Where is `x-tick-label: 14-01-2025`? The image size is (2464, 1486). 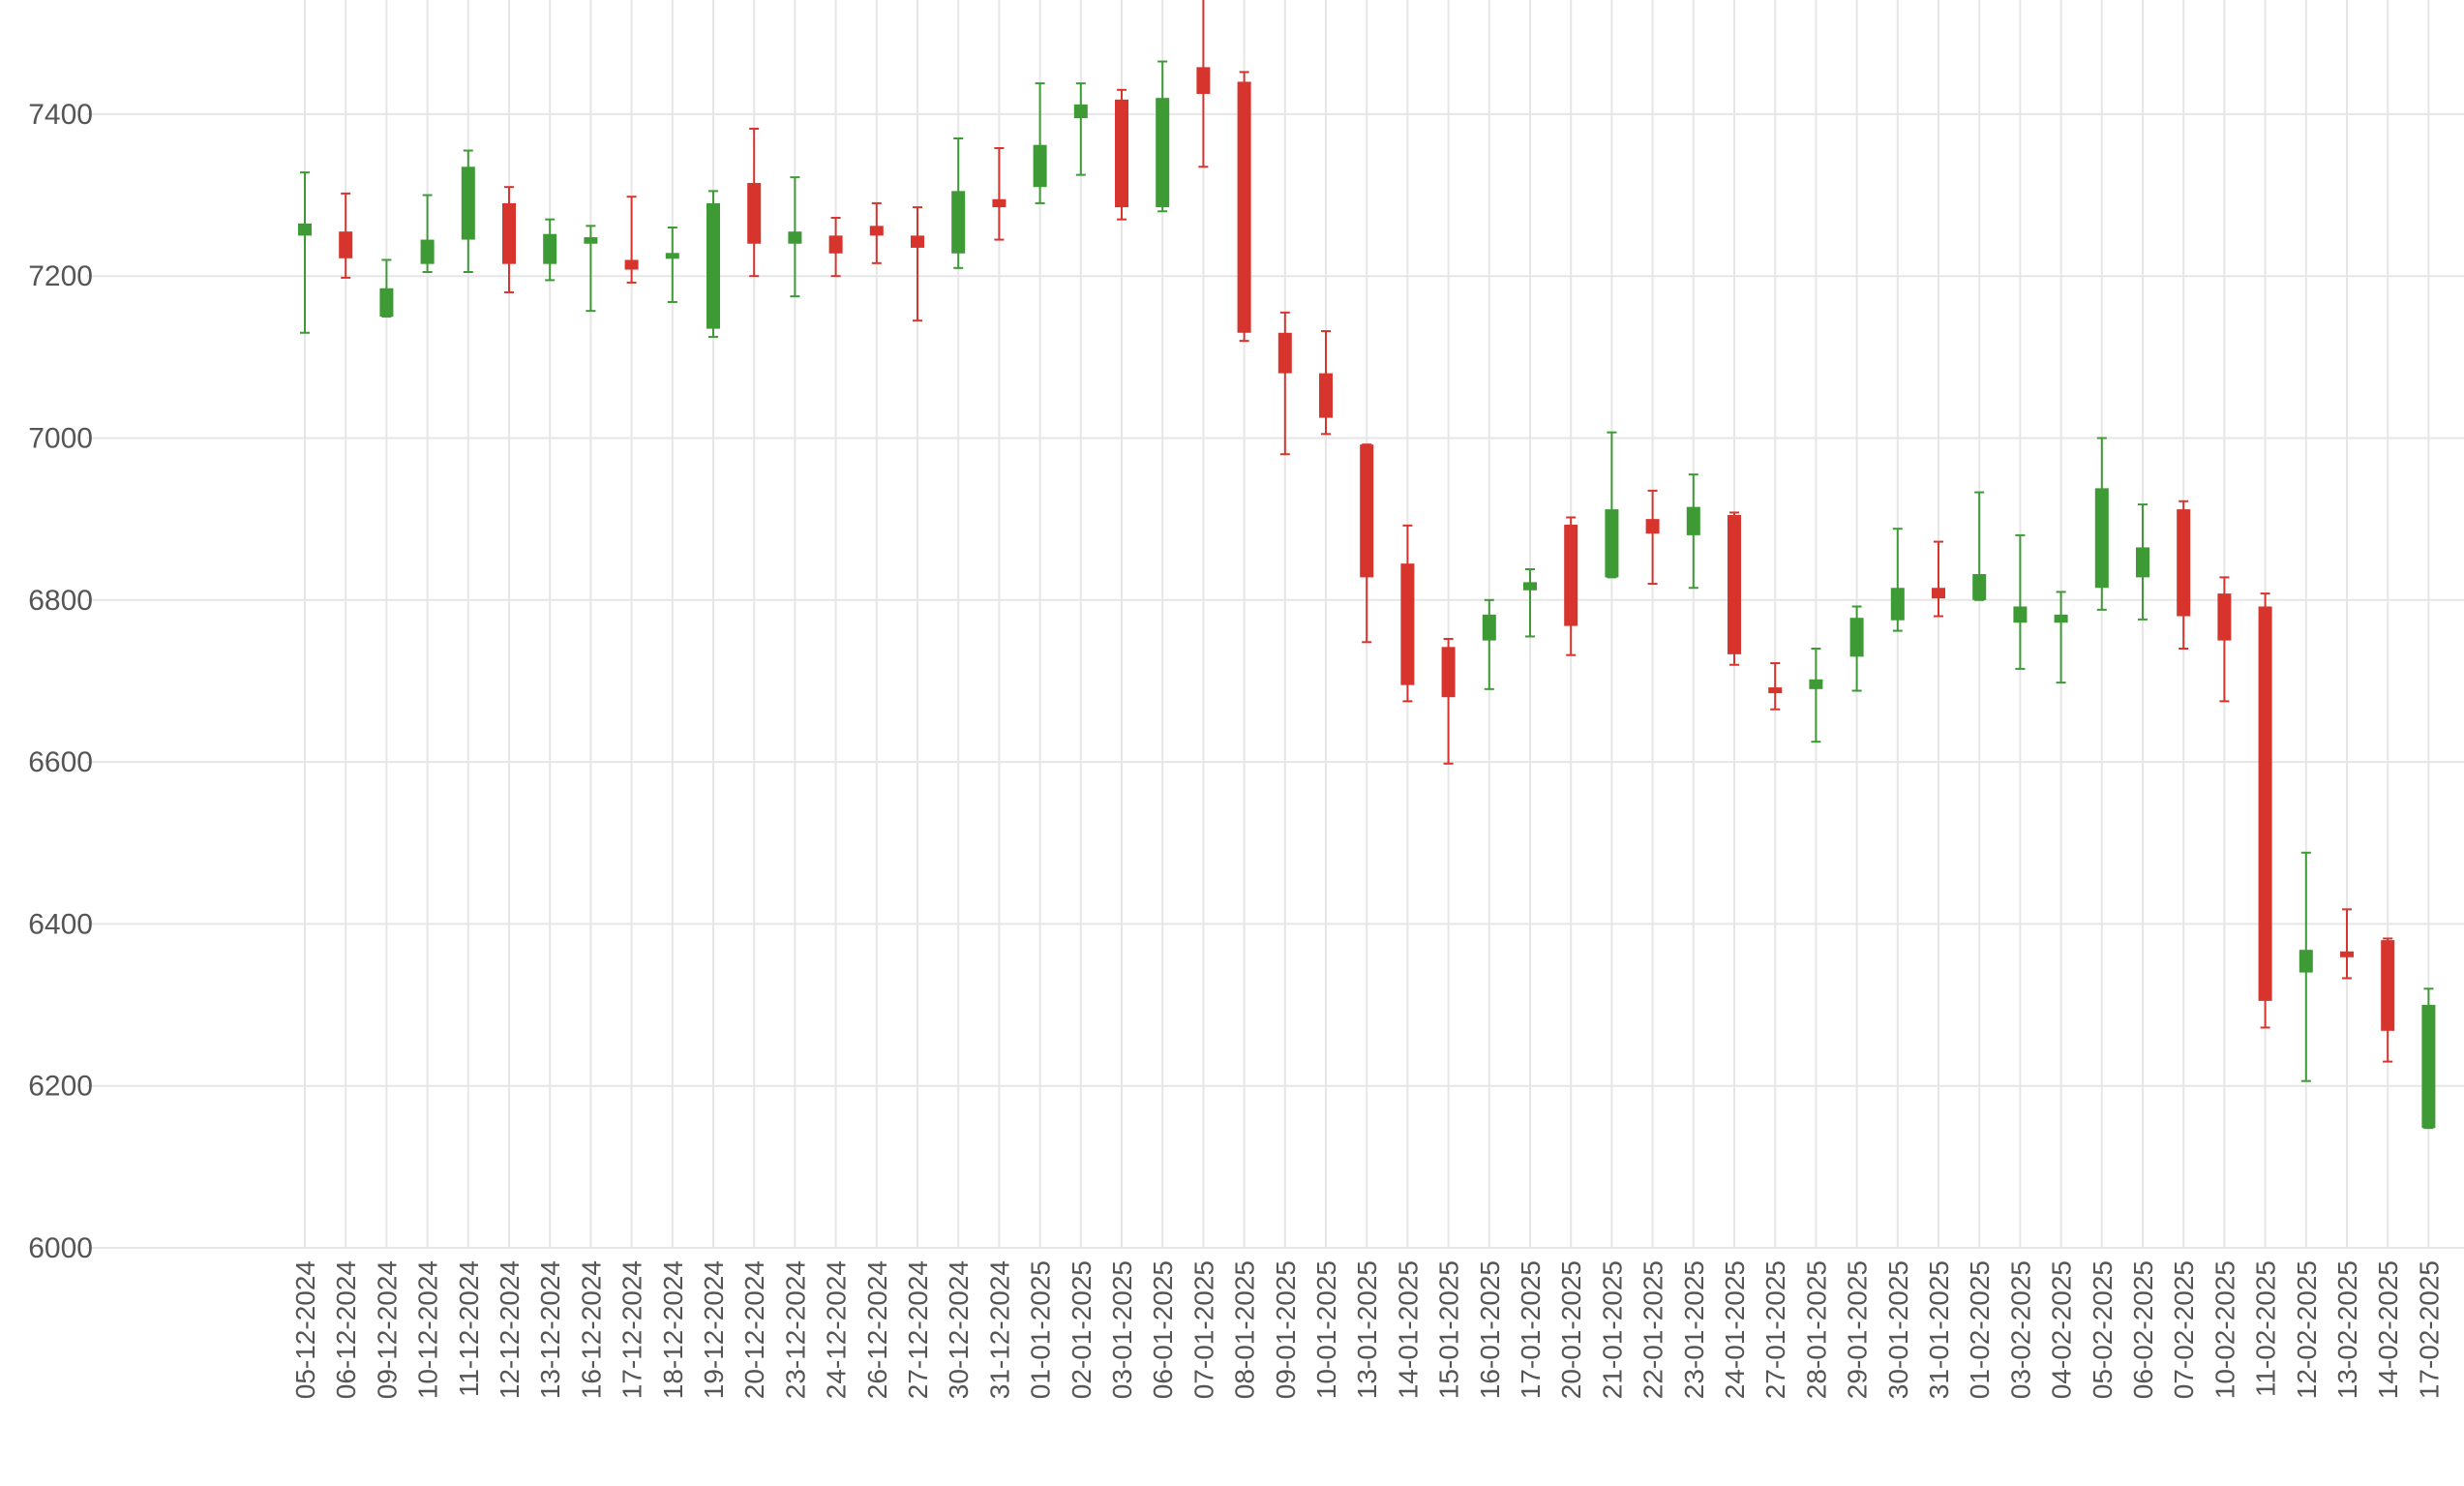
x-tick-label: 14-01-2025 is located at coordinates (1408, 1329).